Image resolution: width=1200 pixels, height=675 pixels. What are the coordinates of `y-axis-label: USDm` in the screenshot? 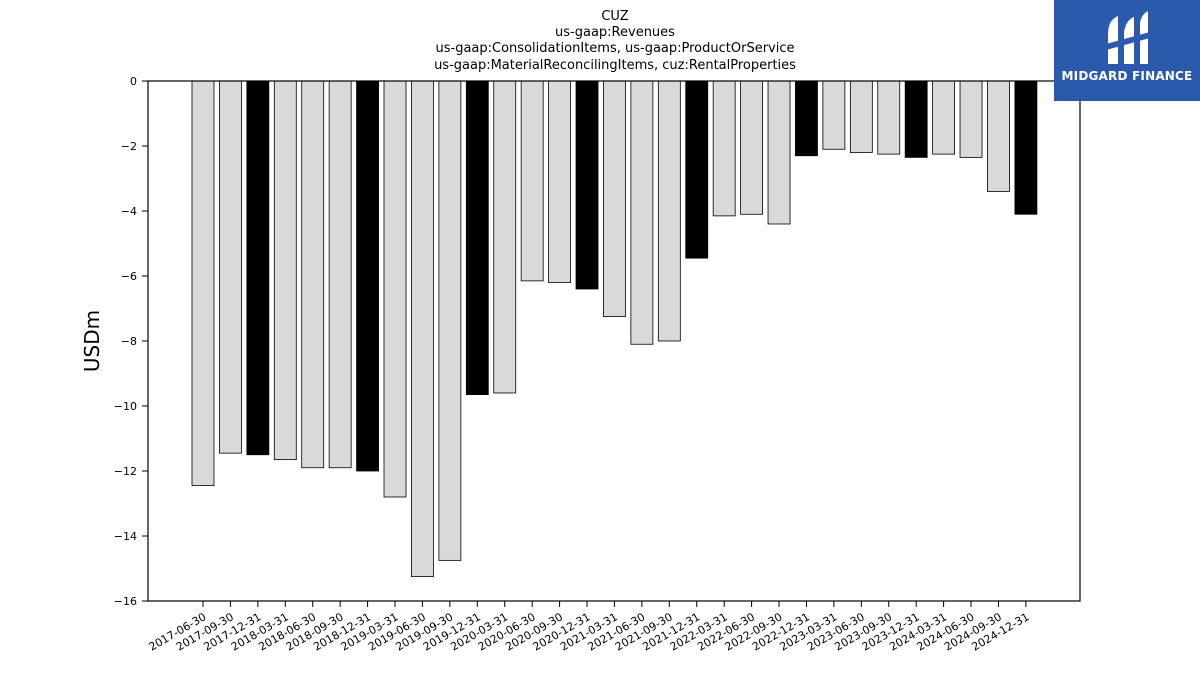 It's located at (92, 341).